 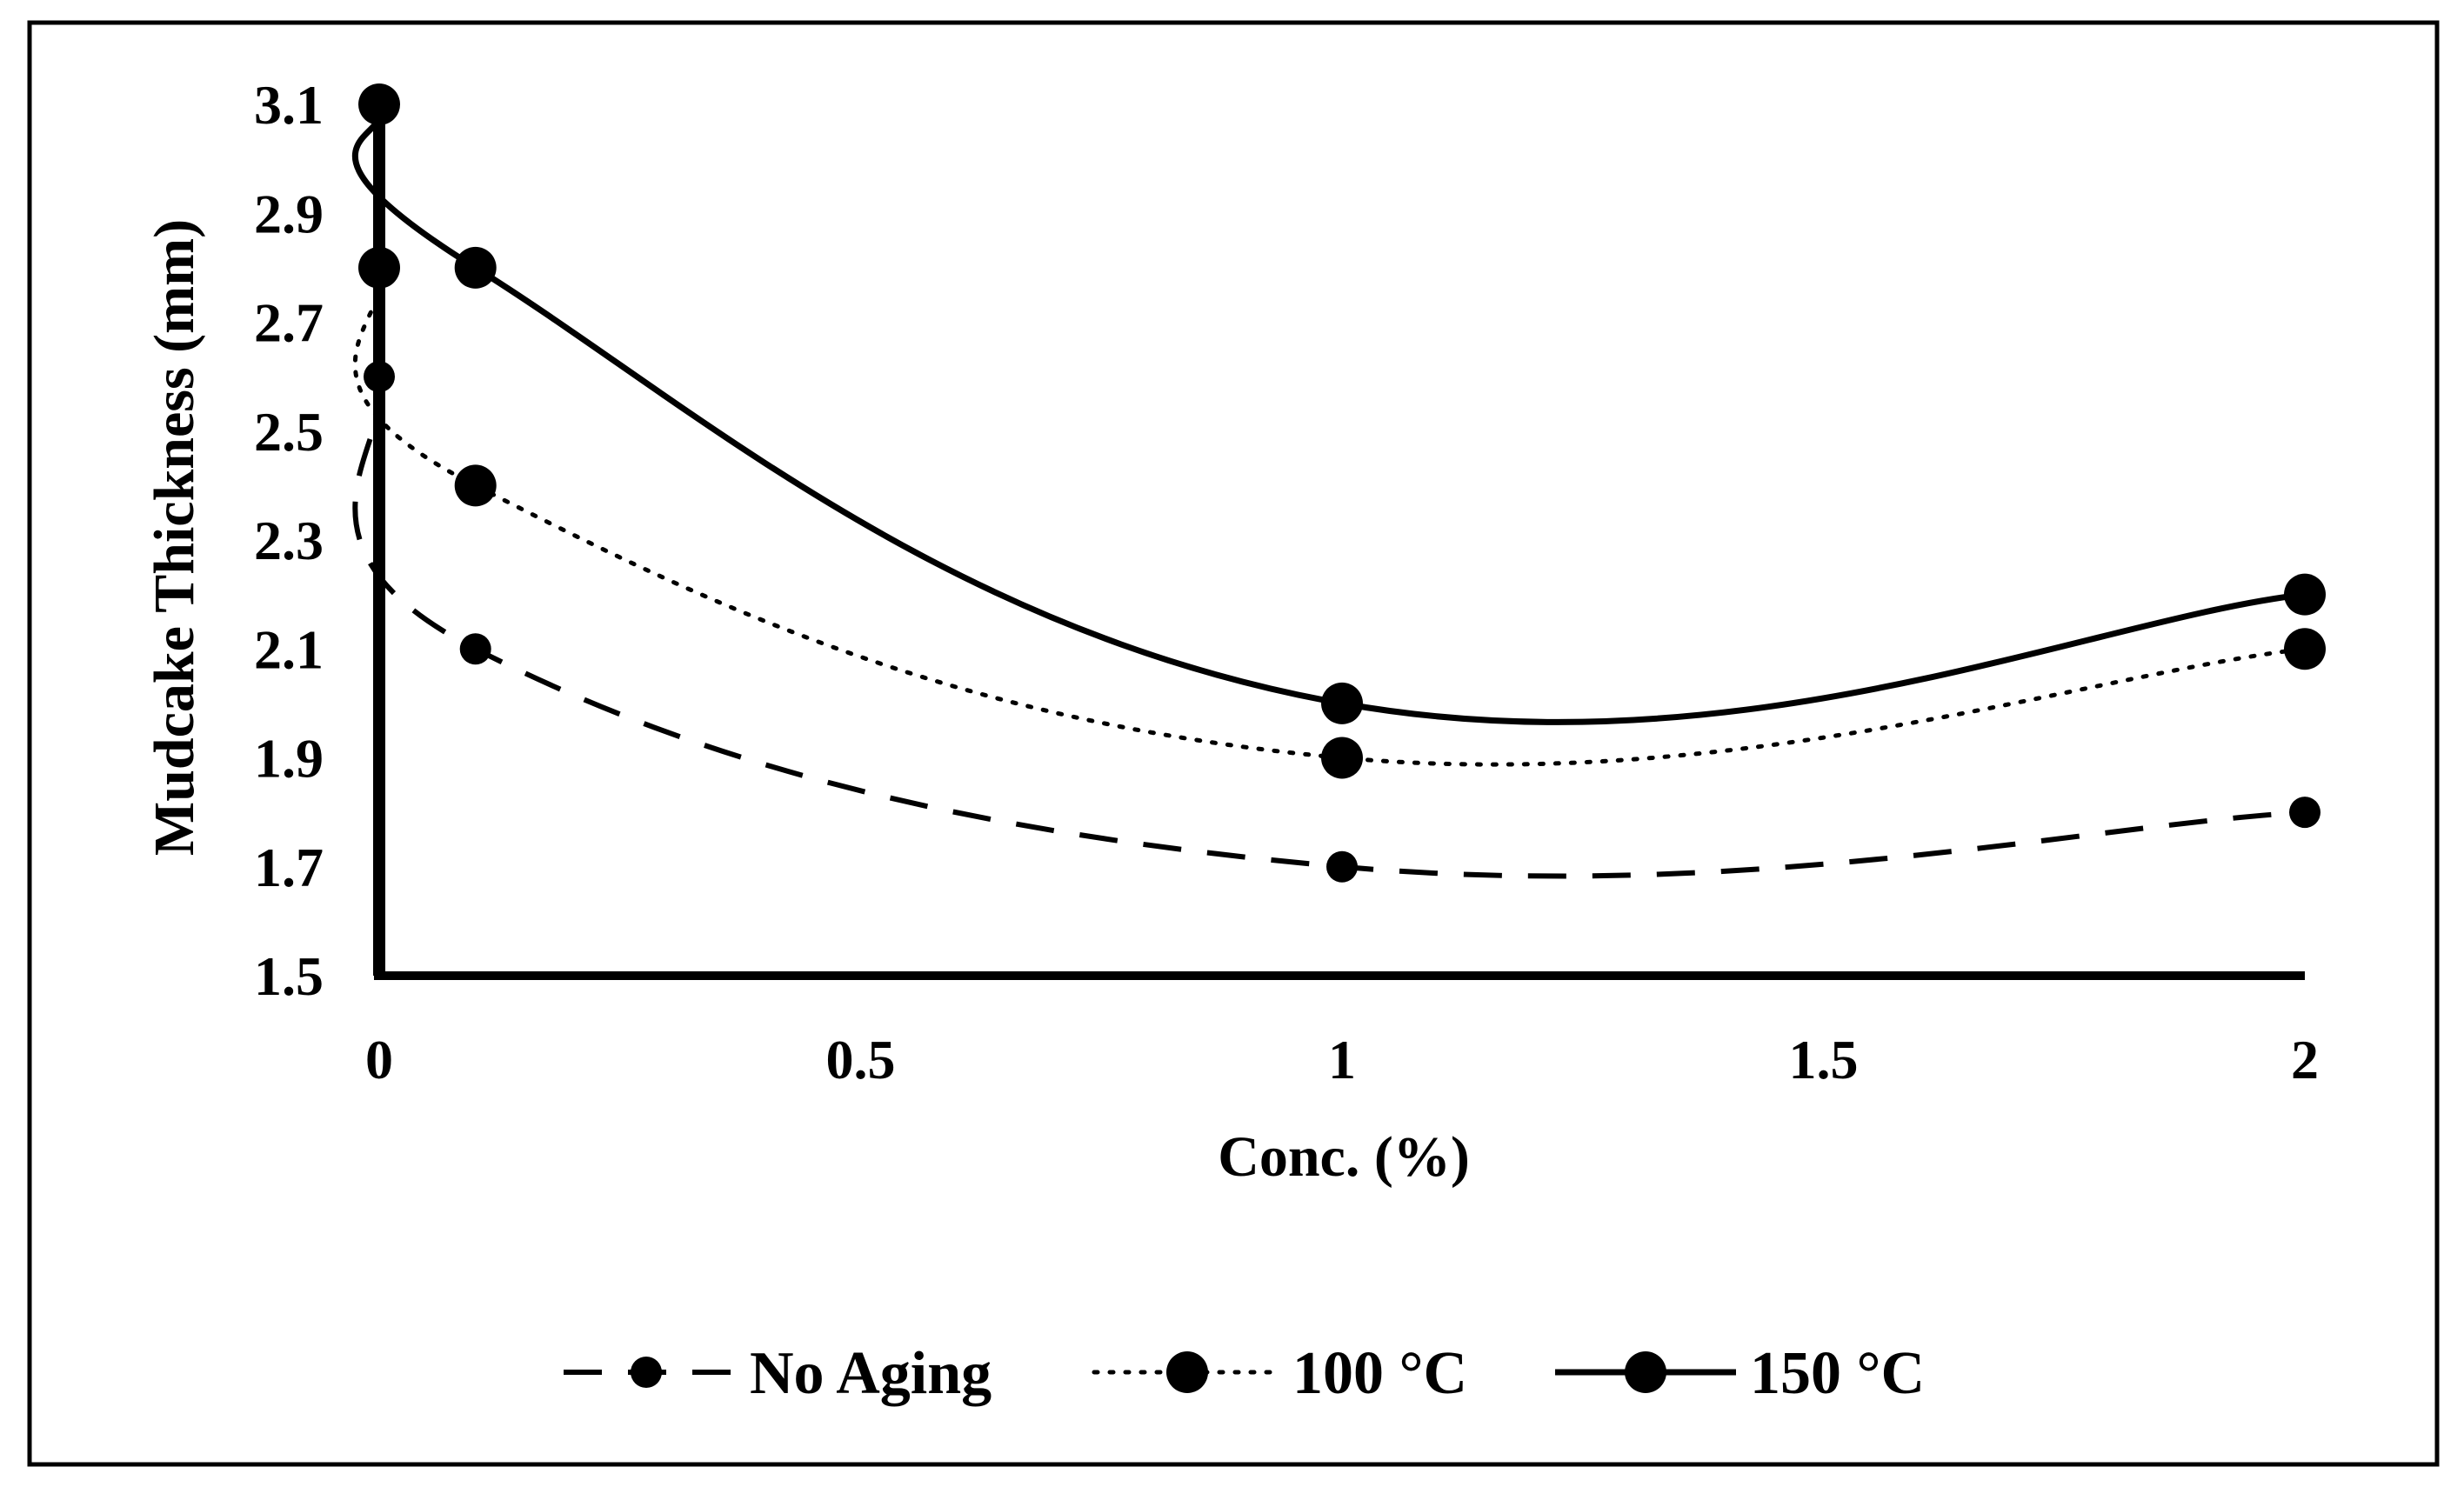 What do you see at coordinates (289, 323) in the screenshot?
I see `y-tick-label-6: 2.7` at bounding box center [289, 323].